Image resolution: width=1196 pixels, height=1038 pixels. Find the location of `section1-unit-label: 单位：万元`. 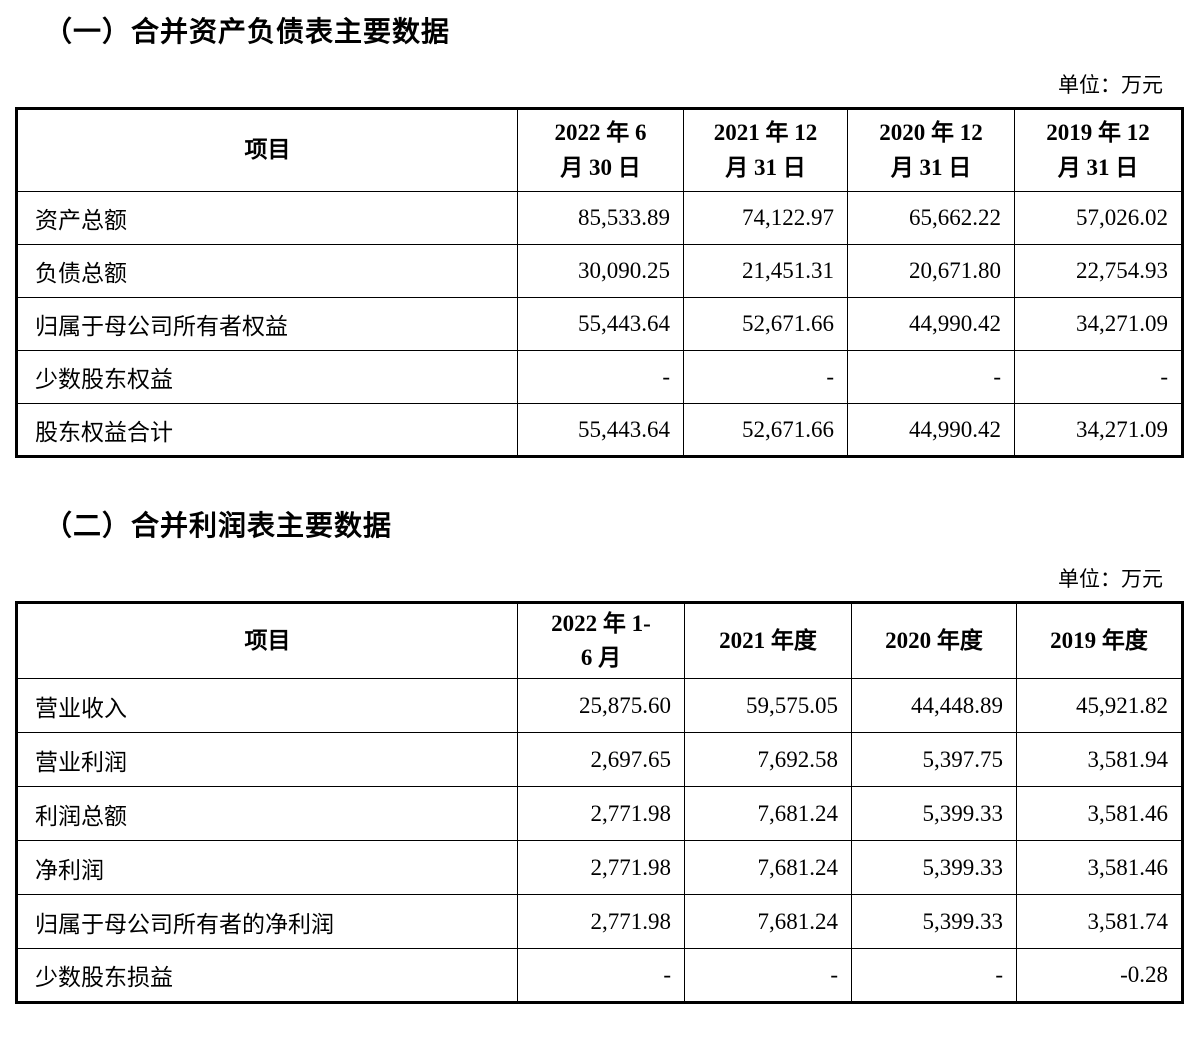

section1-unit-label: 单位：万元 is located at coordinates (1110, 85).